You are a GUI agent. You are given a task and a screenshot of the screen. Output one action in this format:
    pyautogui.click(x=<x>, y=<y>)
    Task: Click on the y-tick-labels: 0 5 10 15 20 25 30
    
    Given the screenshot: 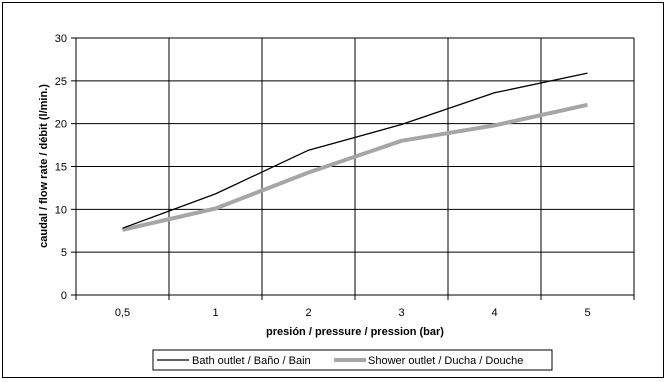 What is the action you would take?
    pyautogui.click(x=61, y=167)
    